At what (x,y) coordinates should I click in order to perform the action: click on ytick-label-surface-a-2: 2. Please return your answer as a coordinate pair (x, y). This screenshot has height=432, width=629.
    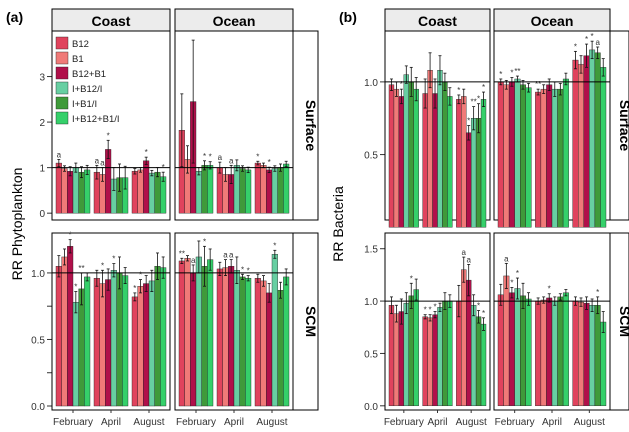
    Looking at the image, I should click on (42, 123).